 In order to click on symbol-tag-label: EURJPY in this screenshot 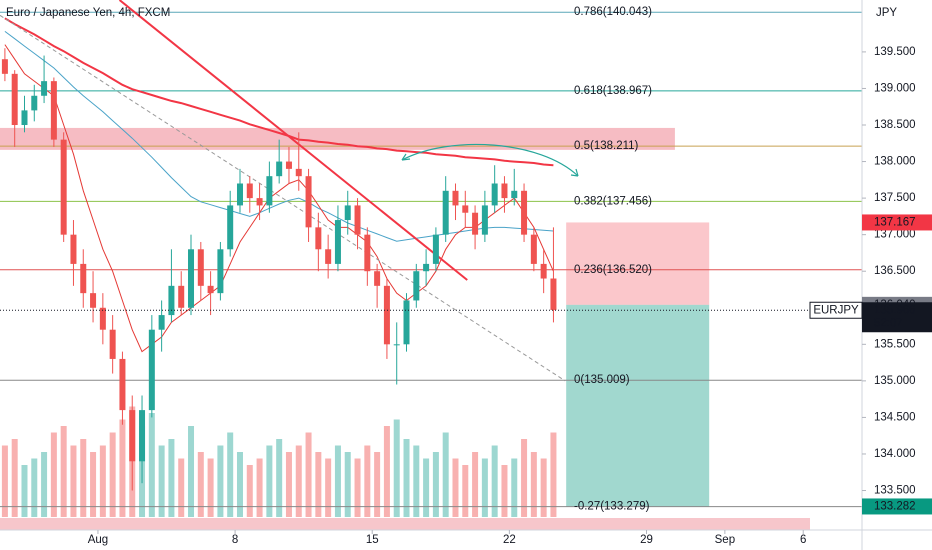, I will do `click(836, 310)`.